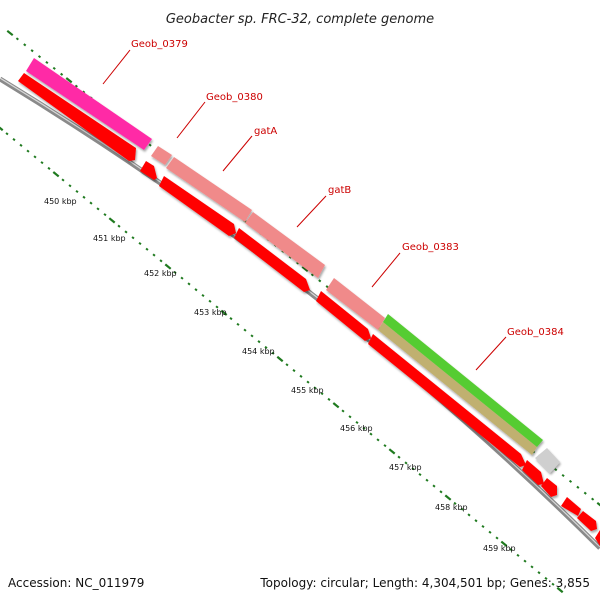 The width and height of the screenshot is (600, 600). What do you see at coordinates (499, 548) in the screenshot?
I see `tick-label-459: 459 kbp` at bounding box center [499, 548].